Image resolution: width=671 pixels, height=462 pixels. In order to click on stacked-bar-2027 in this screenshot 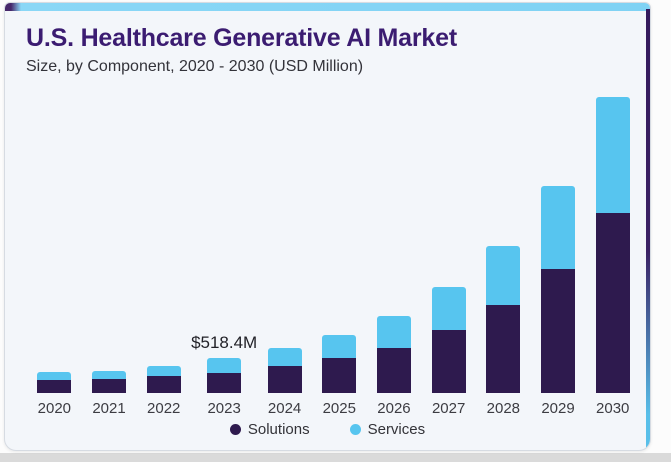, I will do `click(448, 340)`.